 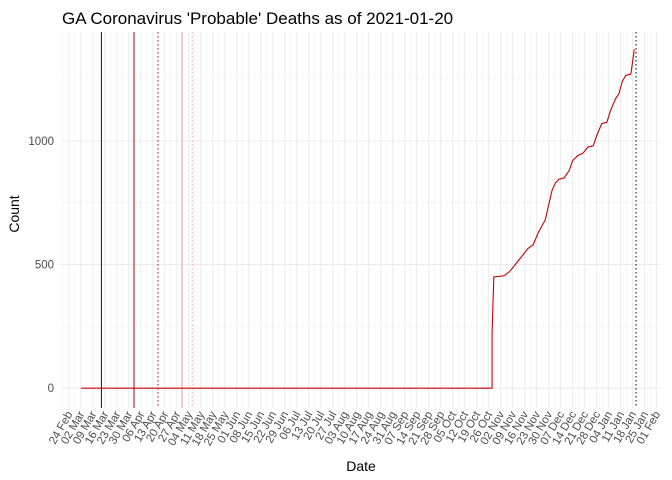 I want to click on y-tick-label: 1000, so click(x=41, y=142).